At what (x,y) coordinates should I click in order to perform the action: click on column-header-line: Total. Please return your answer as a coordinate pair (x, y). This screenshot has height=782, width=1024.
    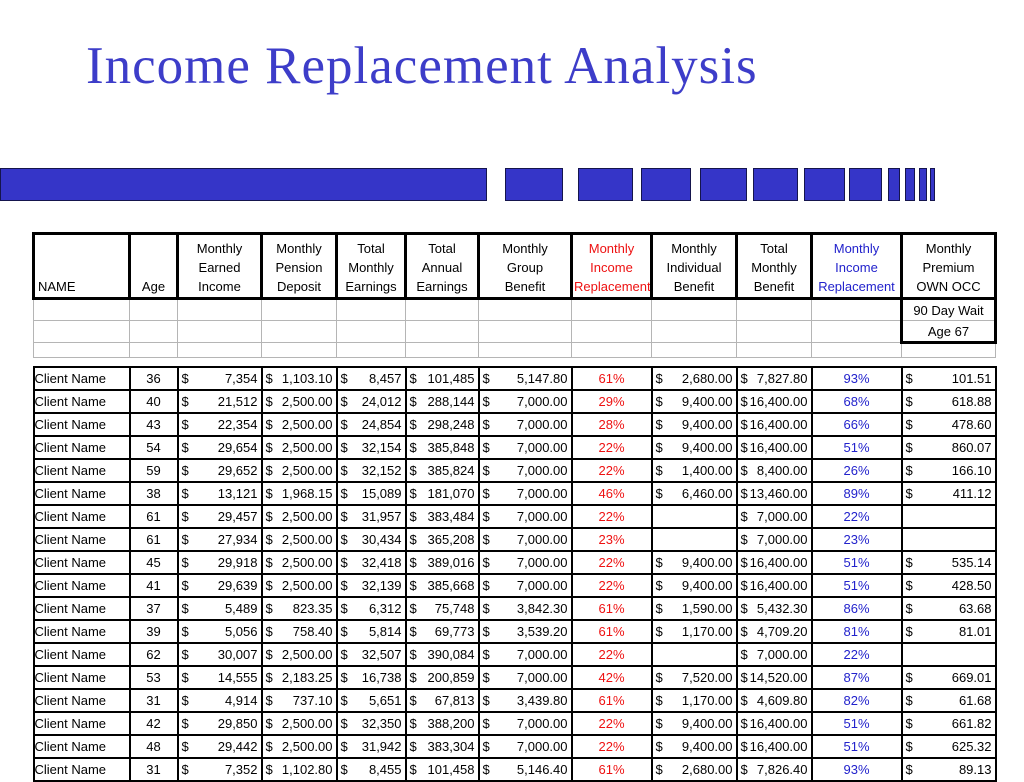
    Looking at the image, I should click on (442, 248).